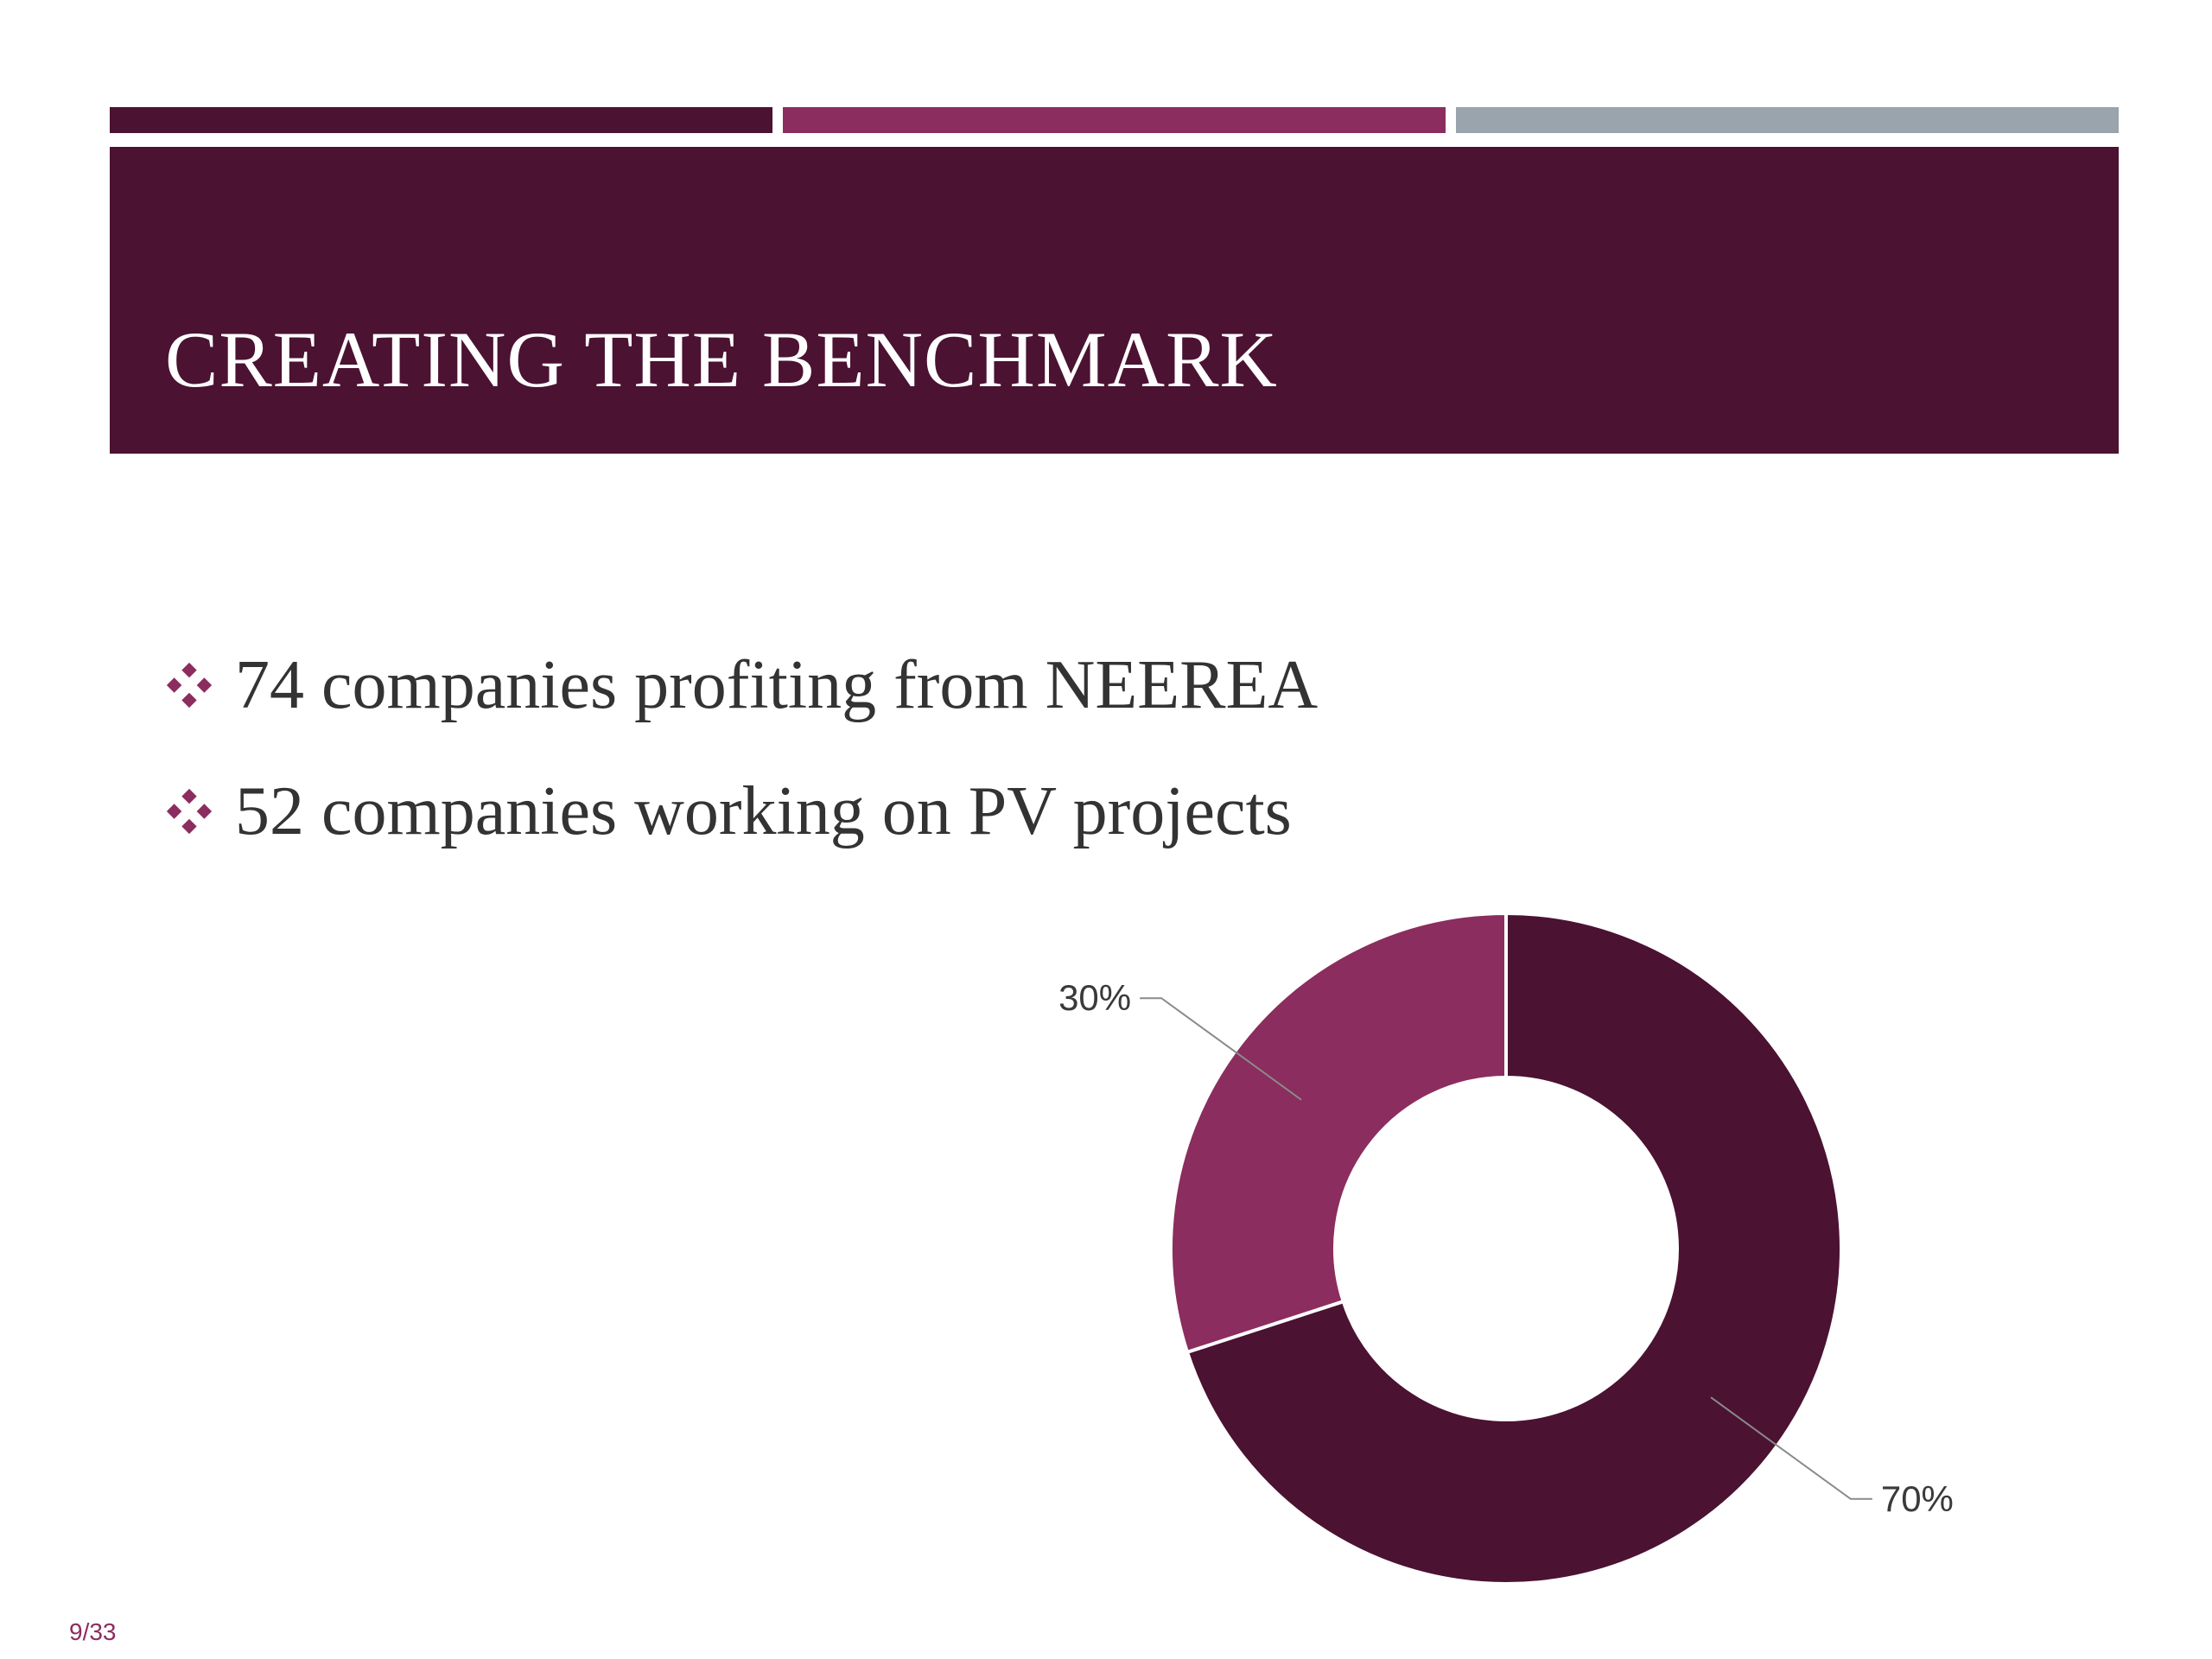 Image resolution: width=2212 pixels, height=1659 pixels. What do you see at coordinates (763, 810) in the screenshot?
I see `bullet-text: 52 companies working on PV projects` at bounding box center [763, 810].